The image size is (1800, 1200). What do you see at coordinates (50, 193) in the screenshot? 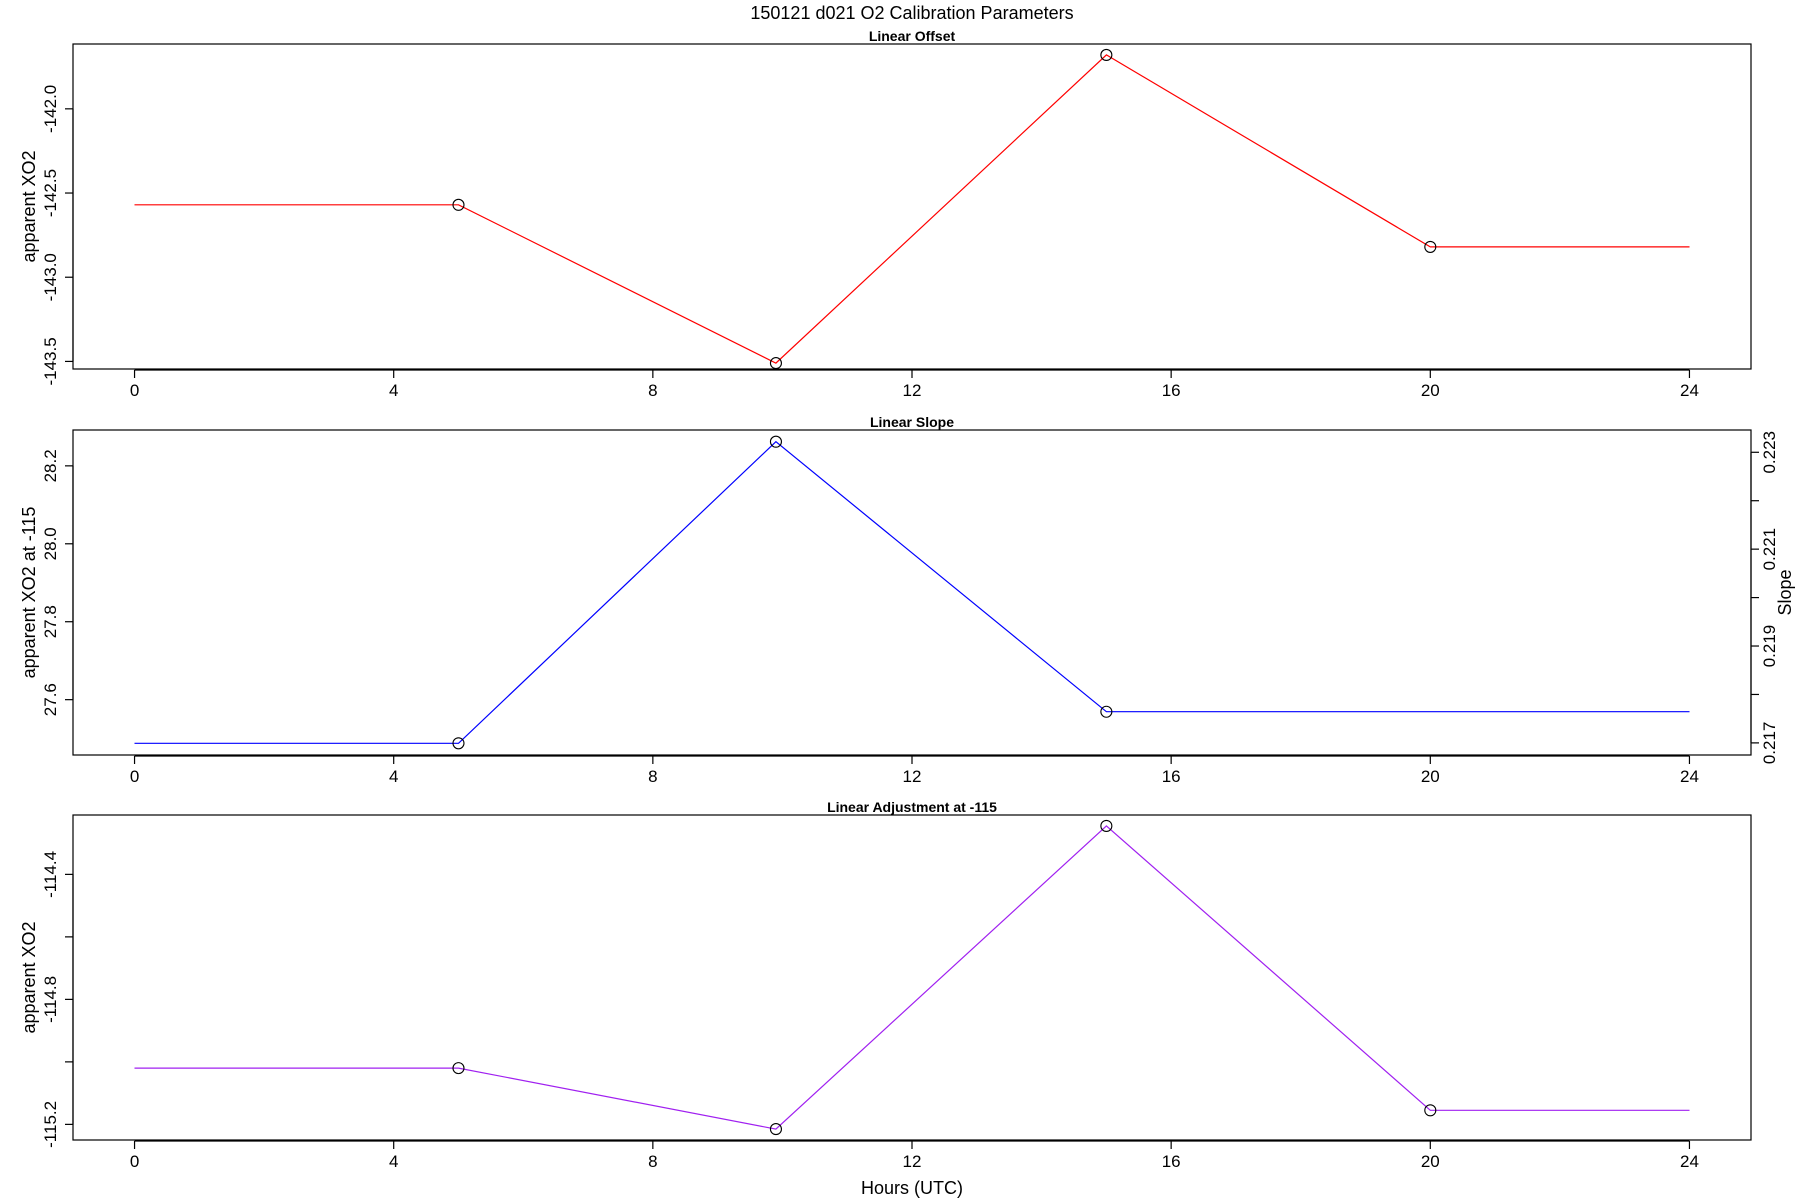
I see `y-tick-label: -142.5` at bounding box center [50, 193].